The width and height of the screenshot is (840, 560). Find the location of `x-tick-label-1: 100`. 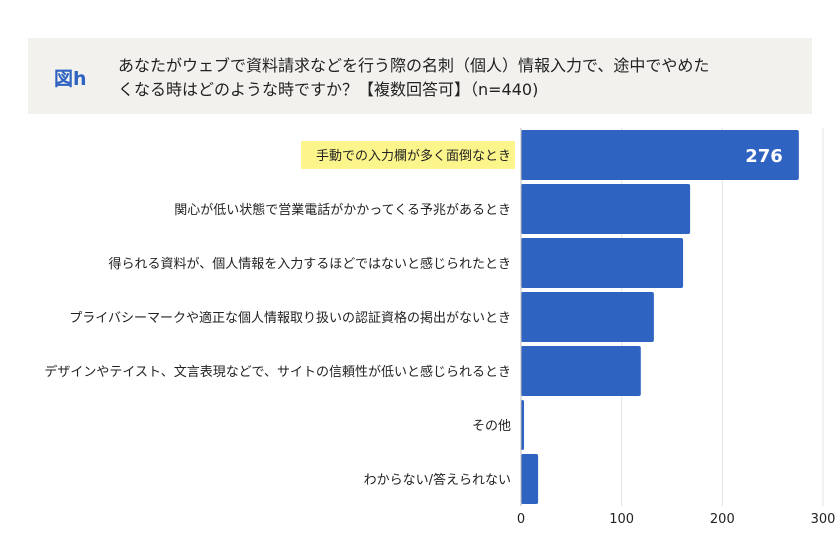

x-tick-label-1: 100 is located at coordinates (621, 519).